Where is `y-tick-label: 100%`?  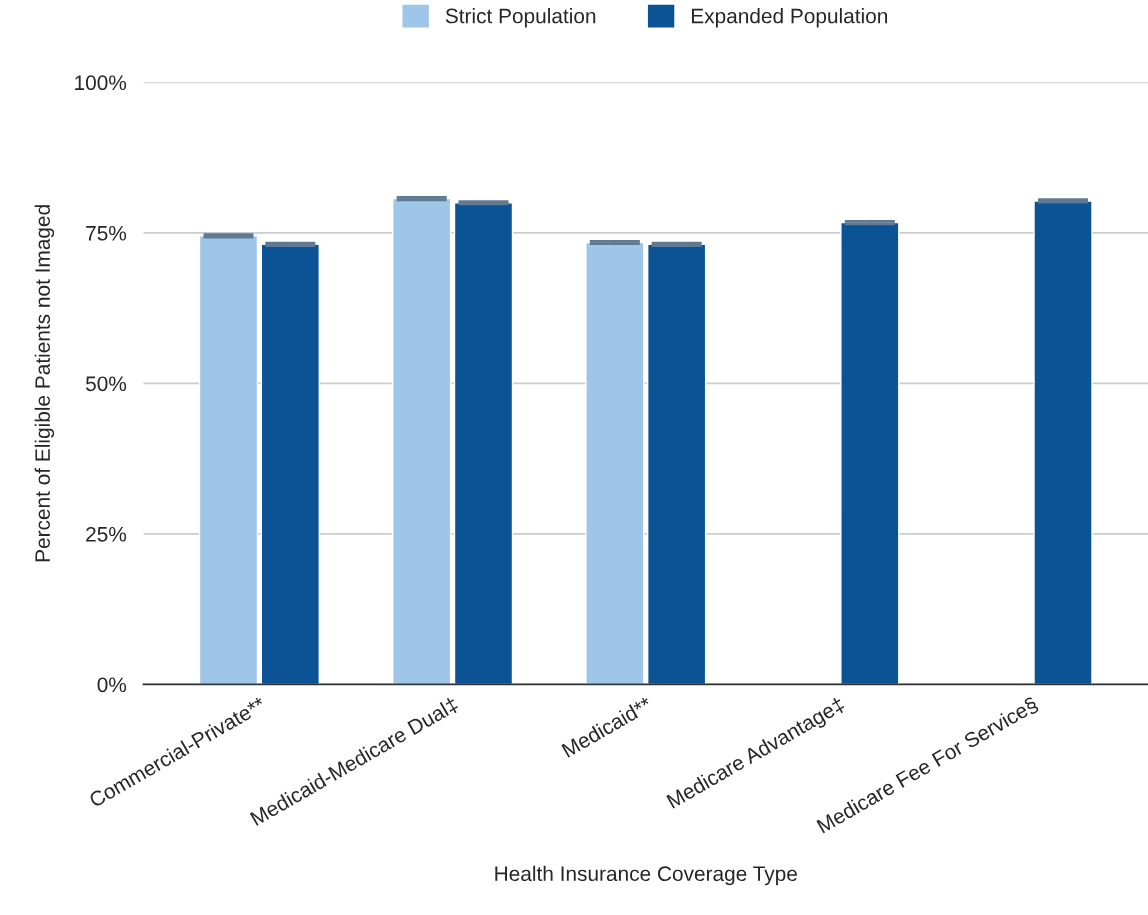 y-tick-label: 100% is located at coordinates (101, 83).